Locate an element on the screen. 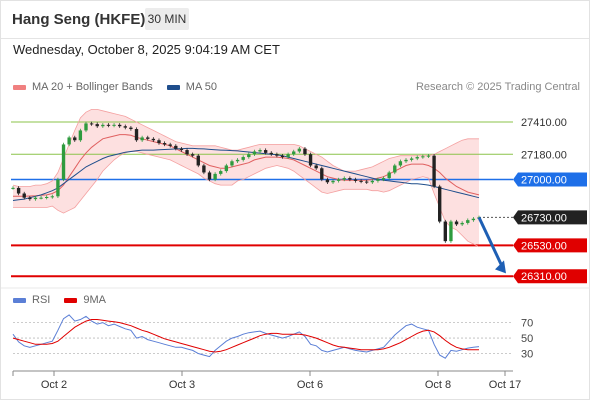  legend-label: RSI is located at coordinates (41, 300).